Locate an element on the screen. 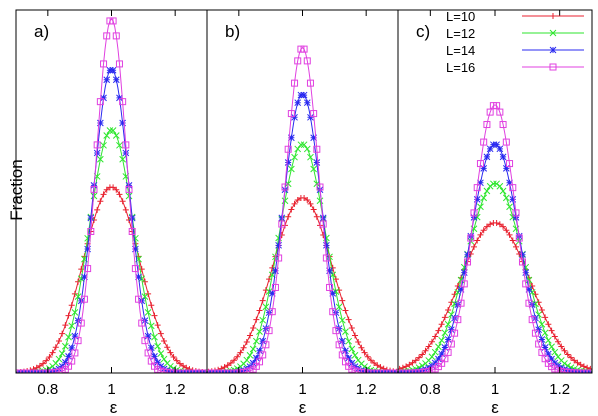 Image resolution: width=598 pixels, height=416 pixels. series-line is located at coordinates (302, 285).